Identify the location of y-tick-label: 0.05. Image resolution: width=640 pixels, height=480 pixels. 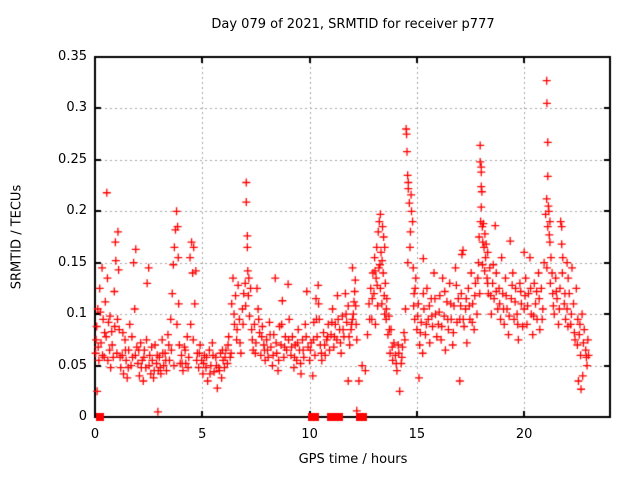
(72, 365).